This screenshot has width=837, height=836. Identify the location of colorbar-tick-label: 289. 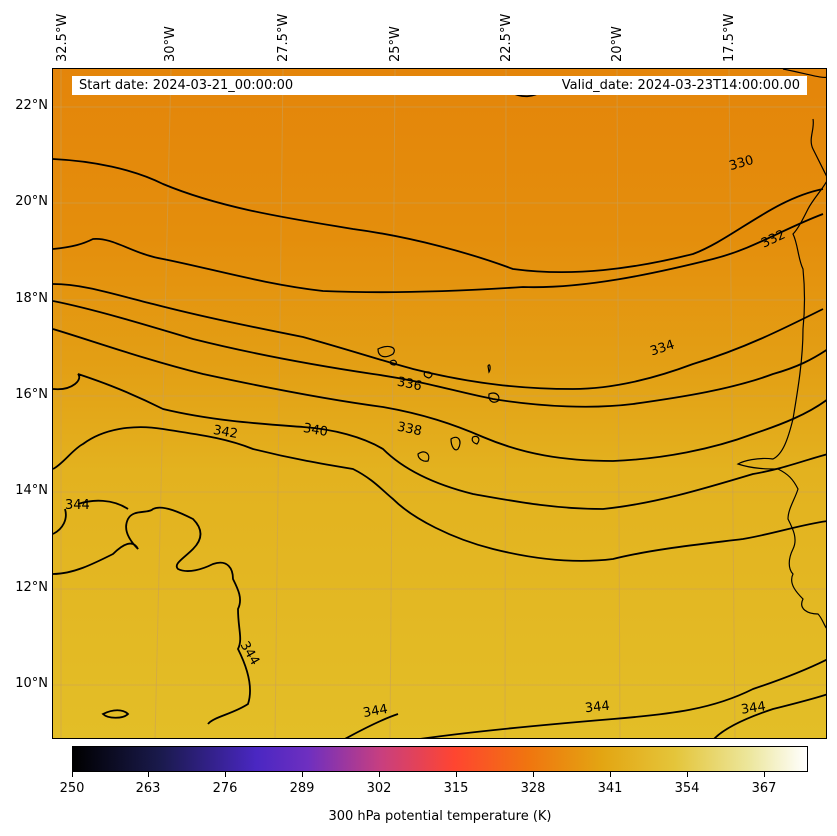
(302, 788).